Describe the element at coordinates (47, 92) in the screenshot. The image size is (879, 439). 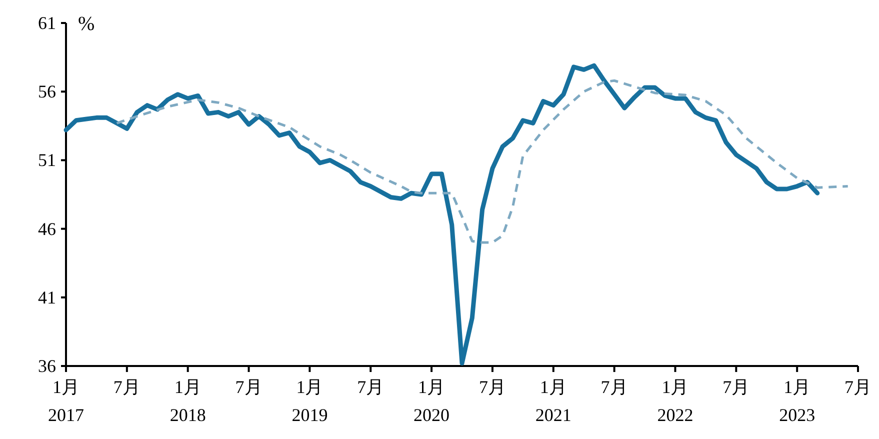
I see `y-tick-label: 56` at that location.